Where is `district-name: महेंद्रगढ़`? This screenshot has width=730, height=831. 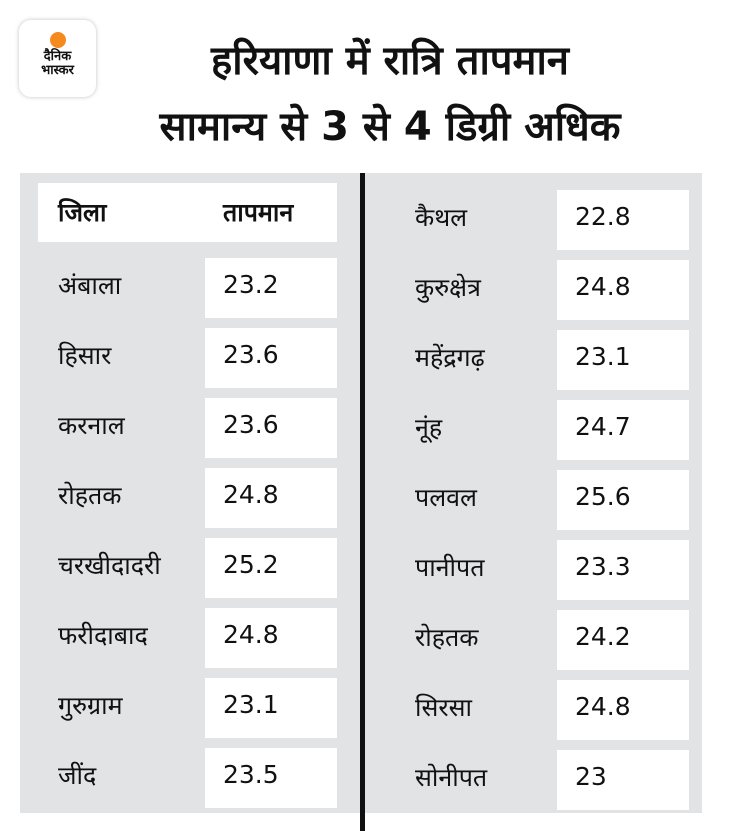 district-name: महेंद्रगढ़ is located at coordinates (450, 357).